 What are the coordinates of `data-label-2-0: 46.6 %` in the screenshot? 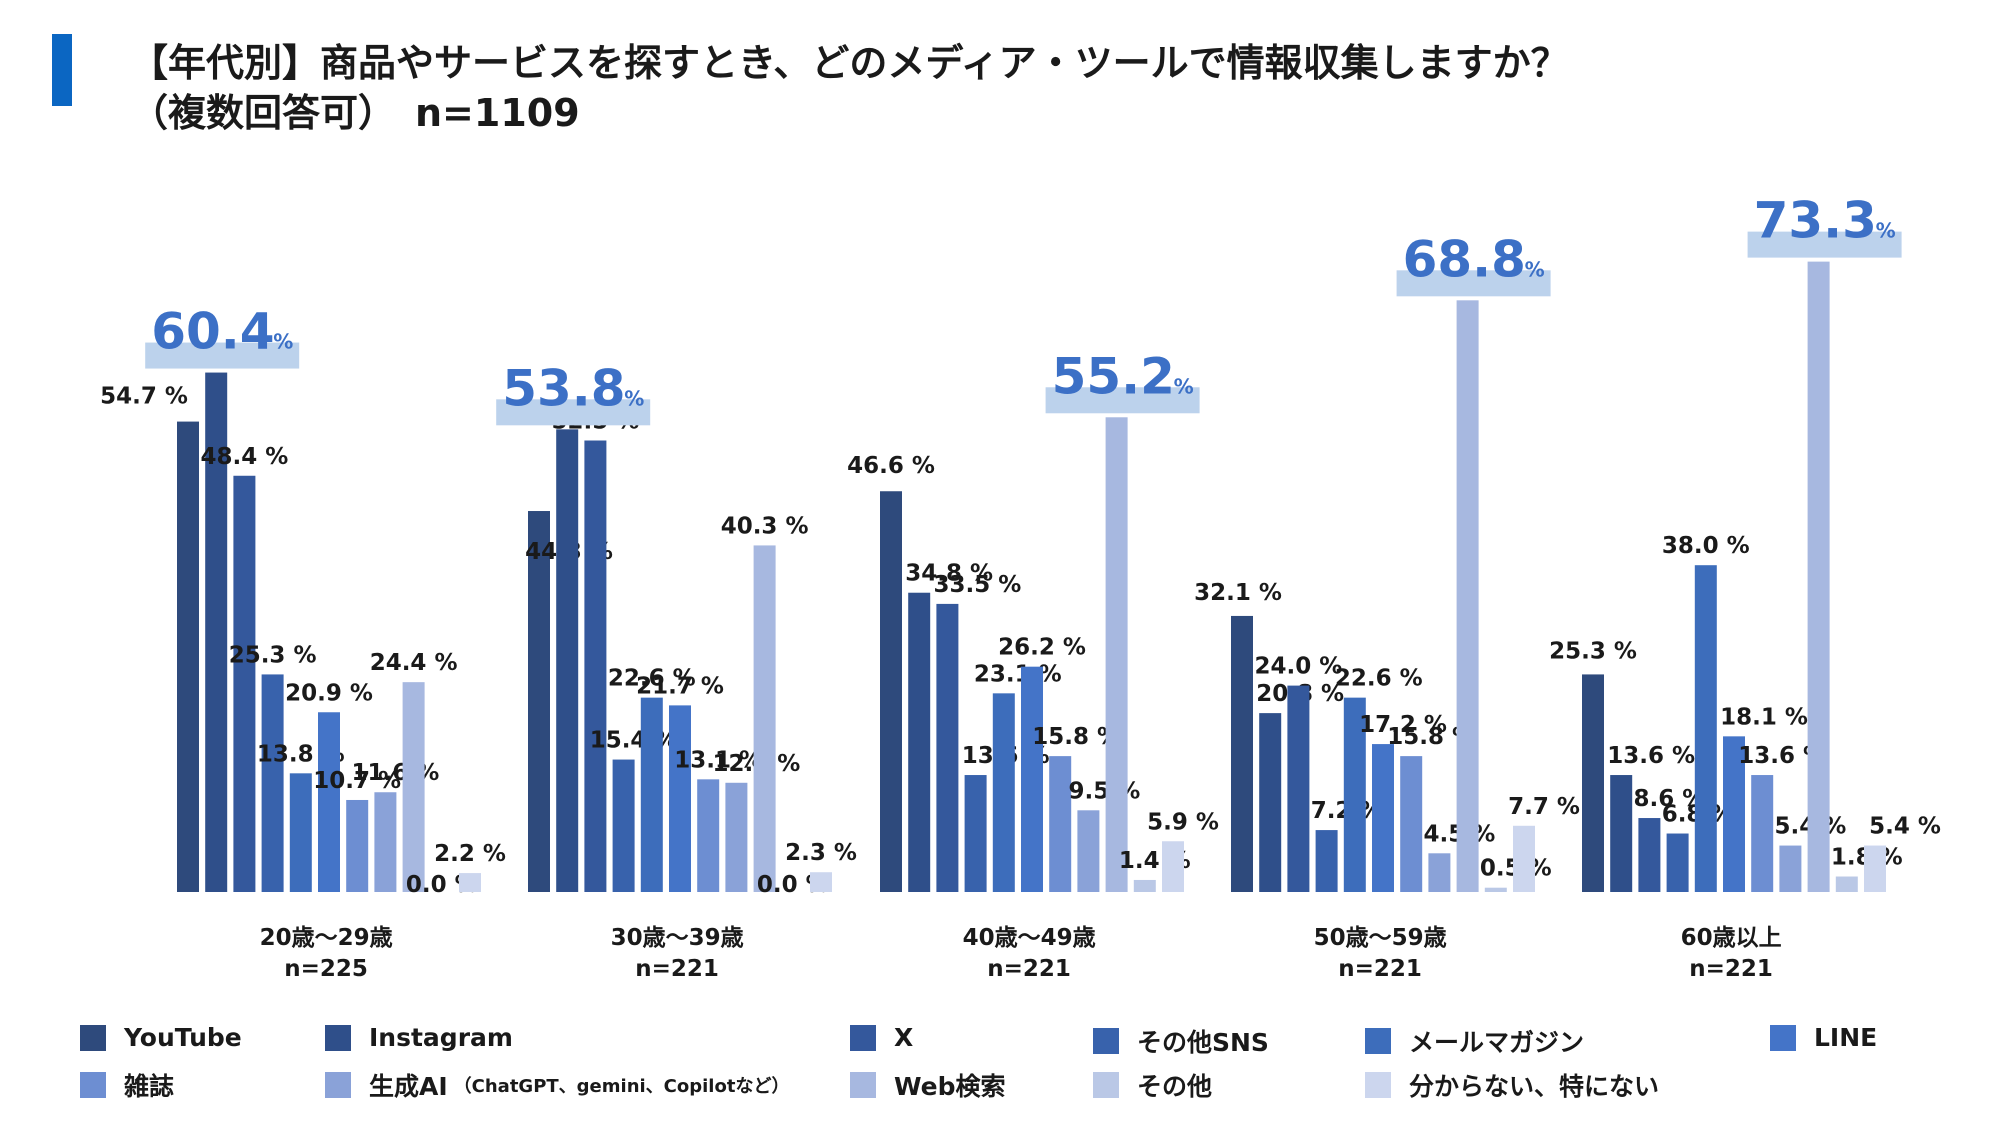 It's located at (891, 466).